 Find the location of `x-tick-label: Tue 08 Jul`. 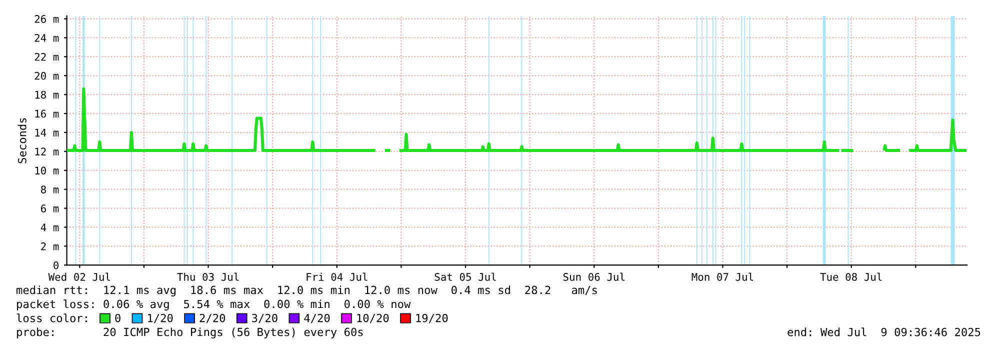

x-tick-label: Tue 08 Jul is located at coordinates (851, 276).